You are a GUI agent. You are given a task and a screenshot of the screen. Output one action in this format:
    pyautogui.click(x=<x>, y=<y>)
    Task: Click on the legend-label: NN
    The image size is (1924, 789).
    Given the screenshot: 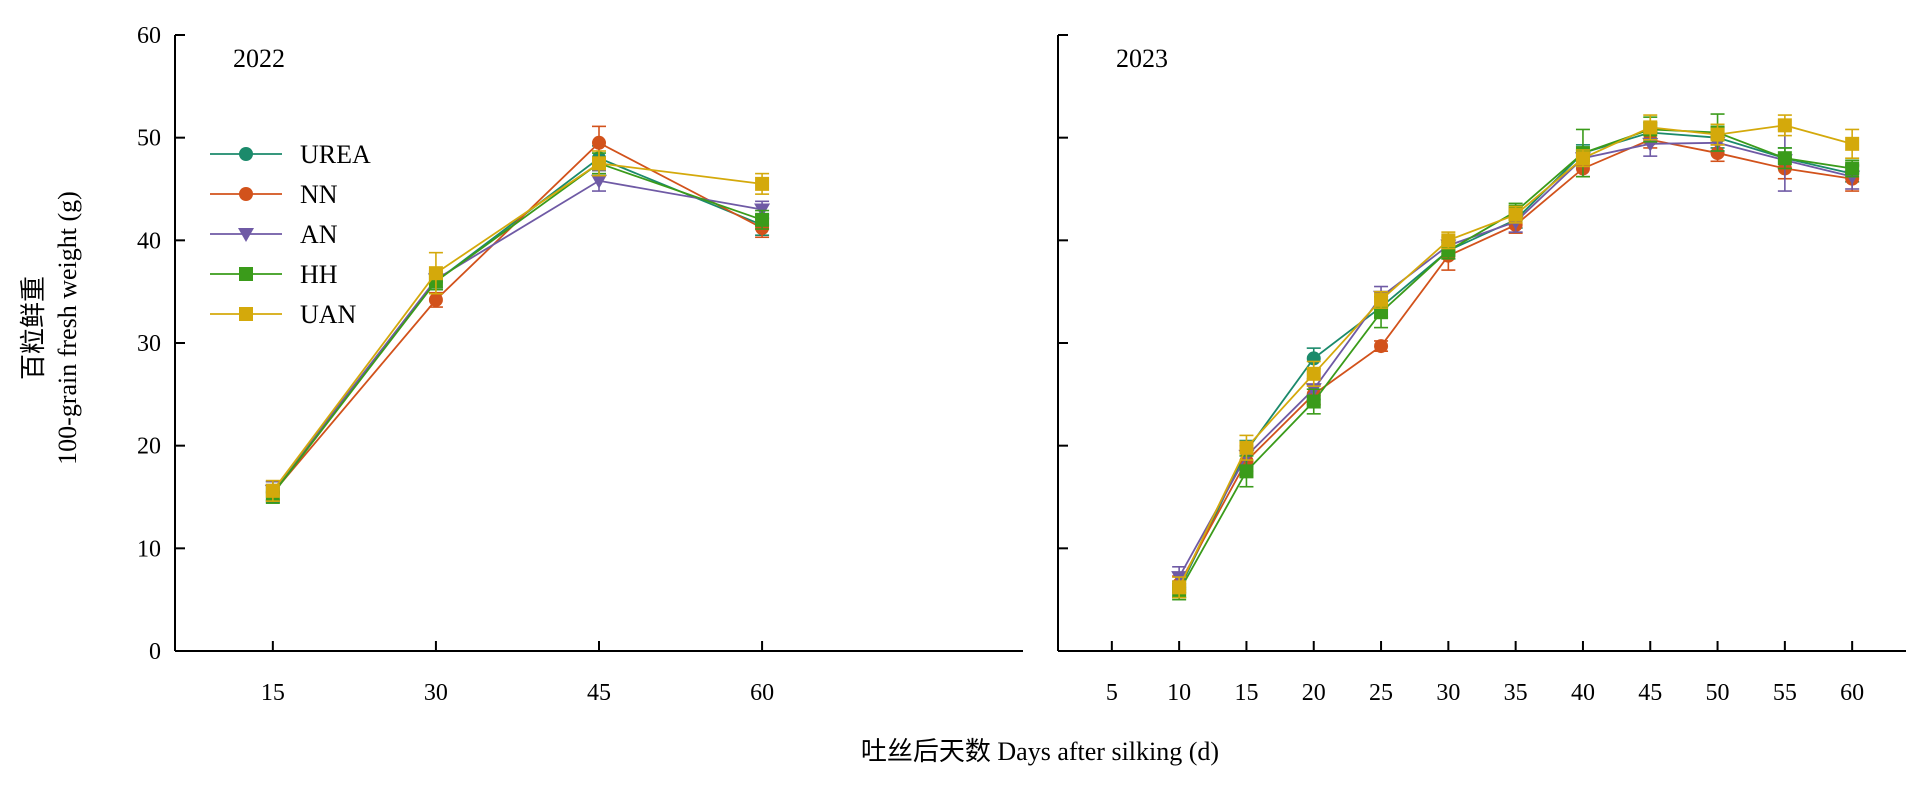 What is the action you would take?
    pyautogui.click(x=319, y=194)
    